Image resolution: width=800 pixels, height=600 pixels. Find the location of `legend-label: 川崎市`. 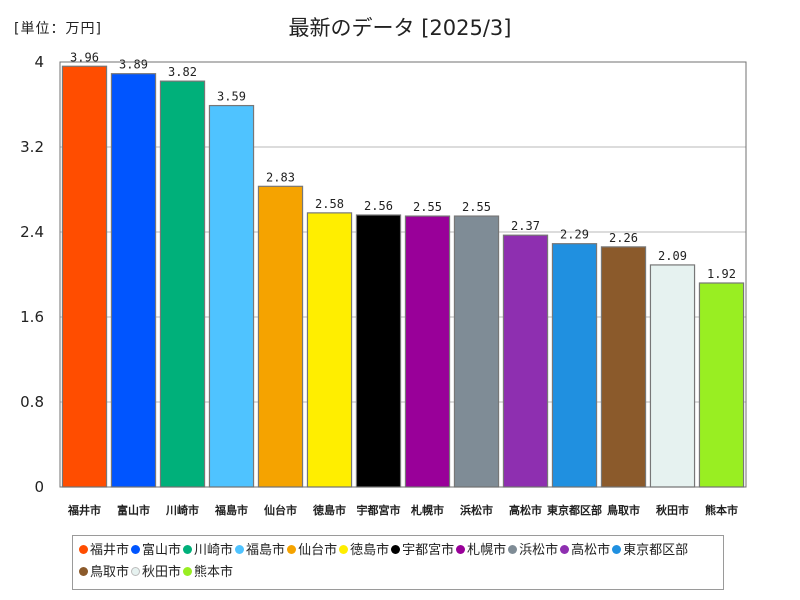

legend-label: 川崎市 is located at coordinates (214, 550).